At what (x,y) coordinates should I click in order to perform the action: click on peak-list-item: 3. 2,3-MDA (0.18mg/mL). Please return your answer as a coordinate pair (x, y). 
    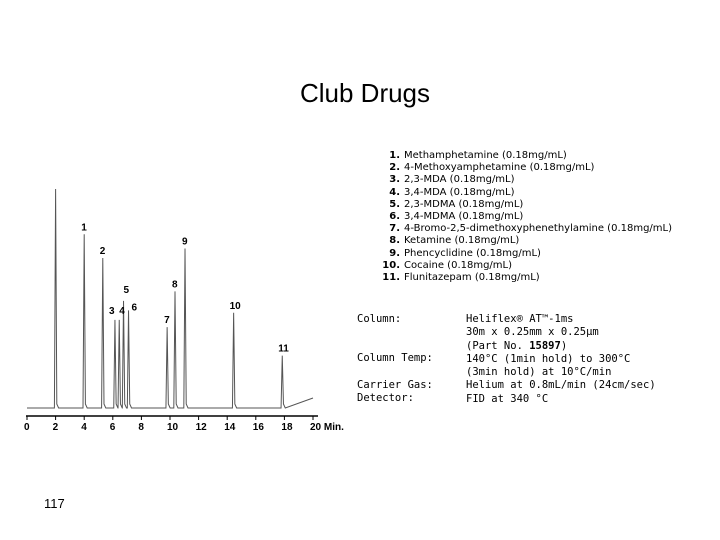
    Looking at the image, I should click on (526, 180).